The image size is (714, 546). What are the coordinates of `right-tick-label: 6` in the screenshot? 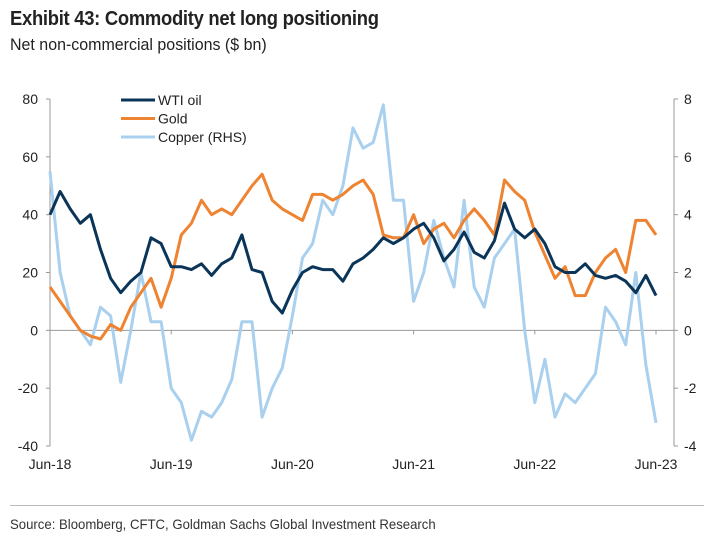 It's located at (688, 157).